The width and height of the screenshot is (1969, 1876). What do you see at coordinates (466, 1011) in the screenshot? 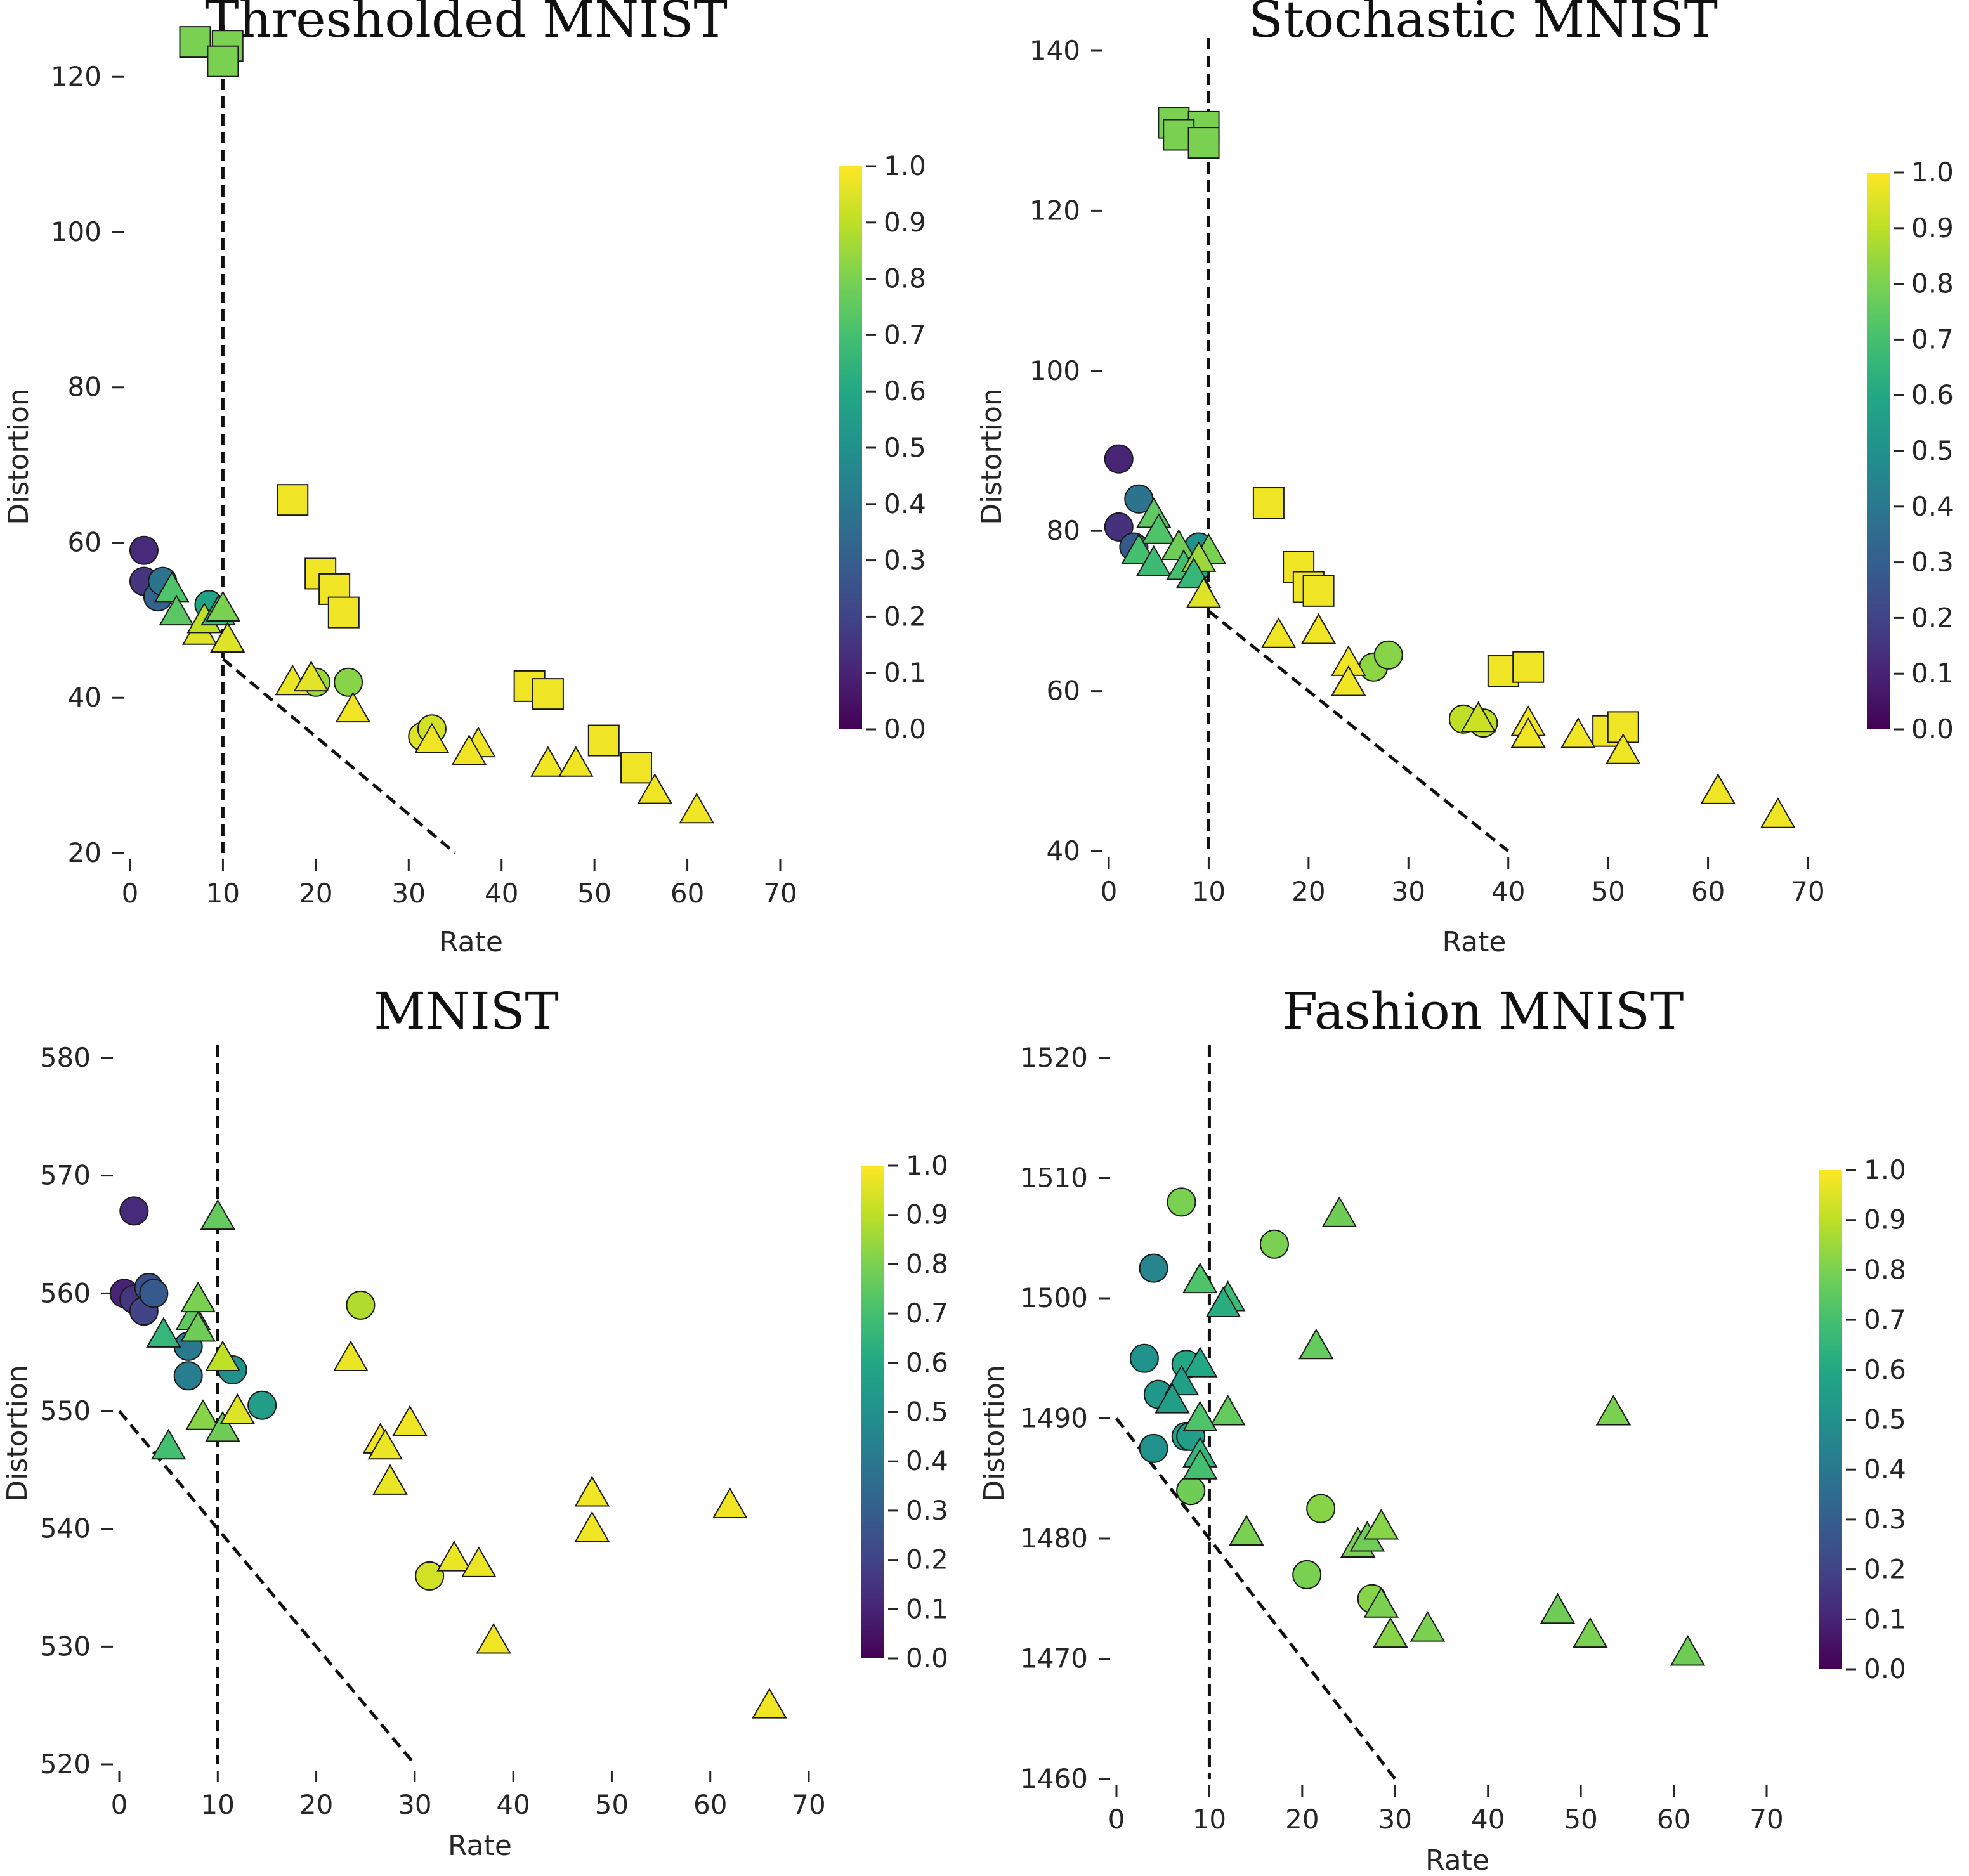
I see `chart-title: MNIST` at bounding box center [466, 1011].